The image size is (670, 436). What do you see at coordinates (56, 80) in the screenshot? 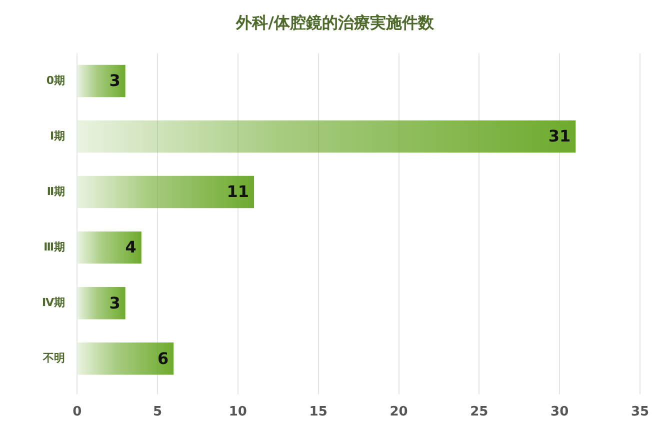
I see `y-tick-label: 0期` at bounding box center [56, 80].